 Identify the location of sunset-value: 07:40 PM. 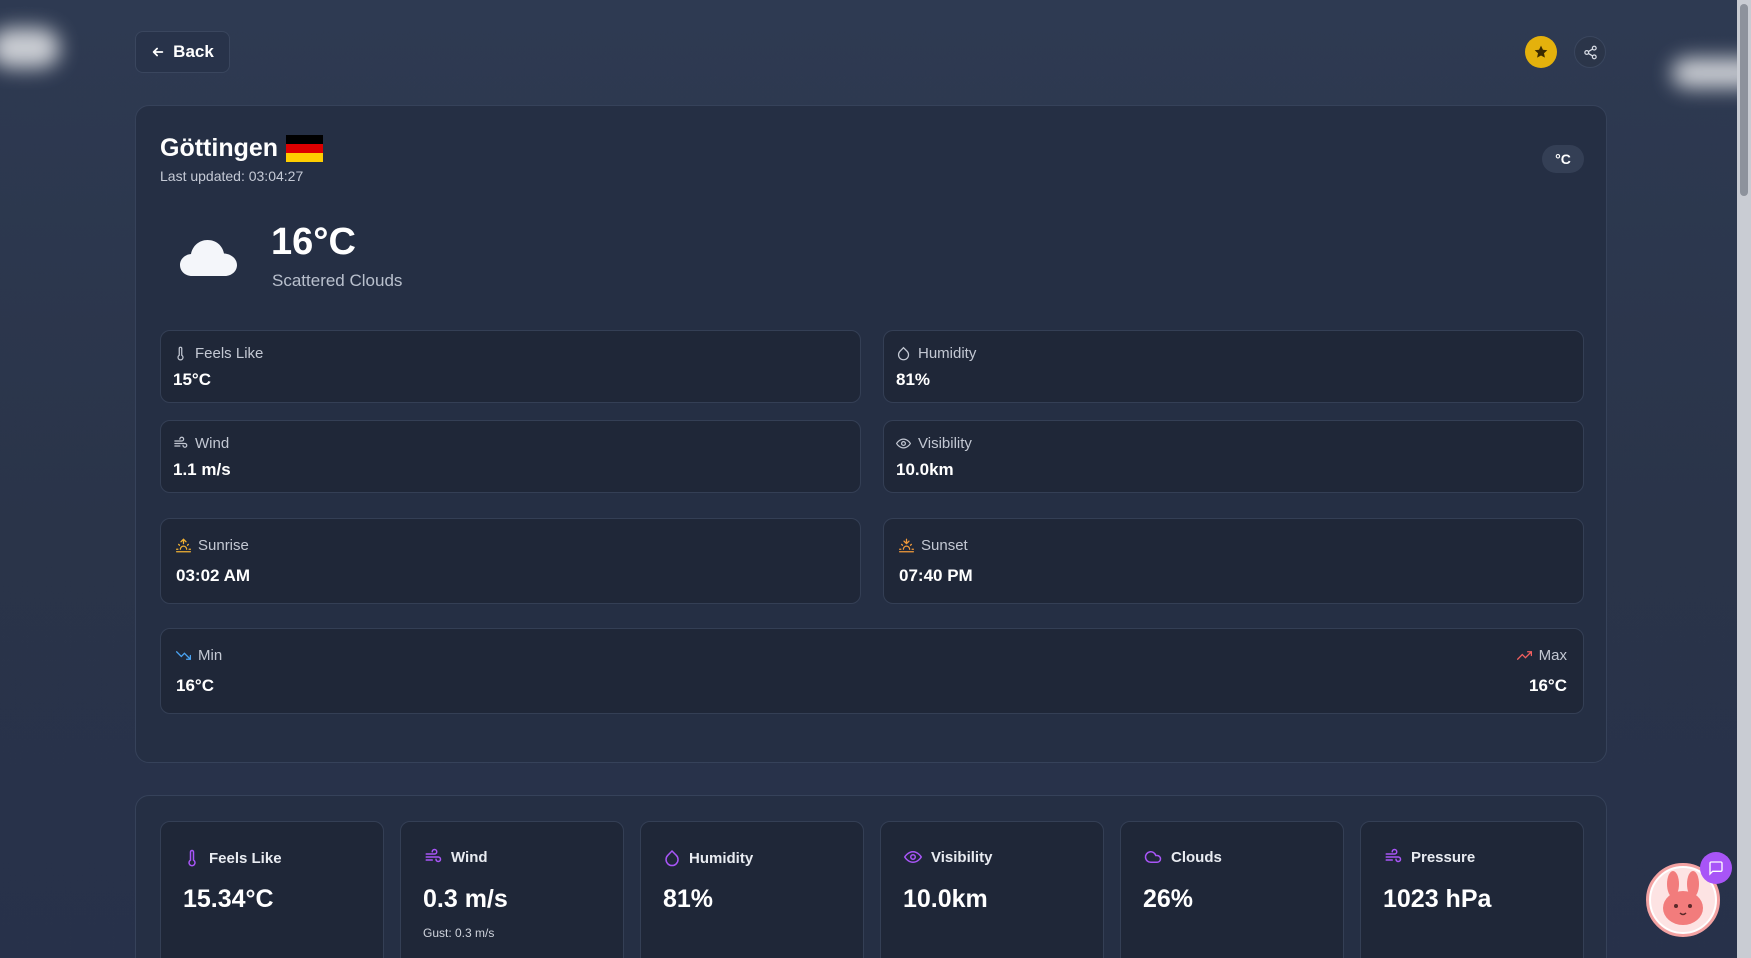
(936, 575).